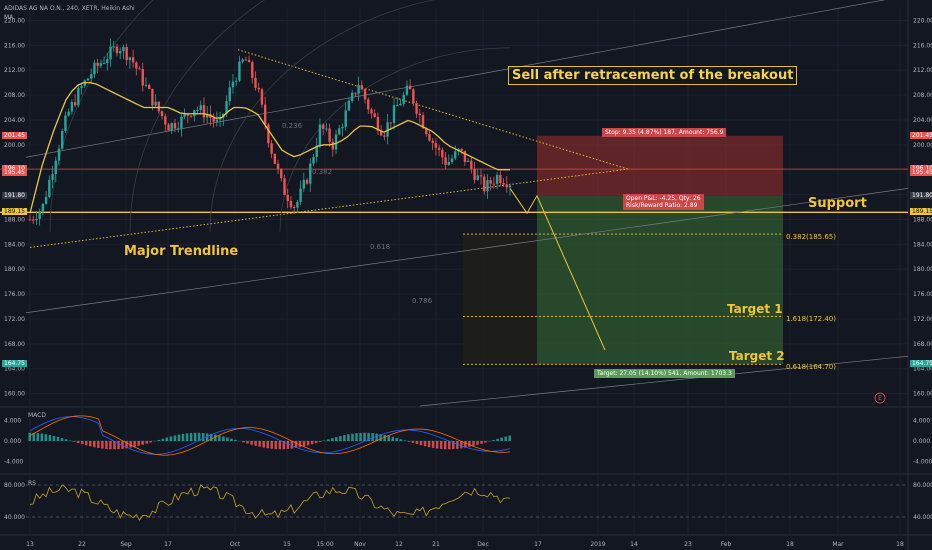 The image size is (932, 550). I want to click on y-tick-label-right: 184.00, so click(922, 244).